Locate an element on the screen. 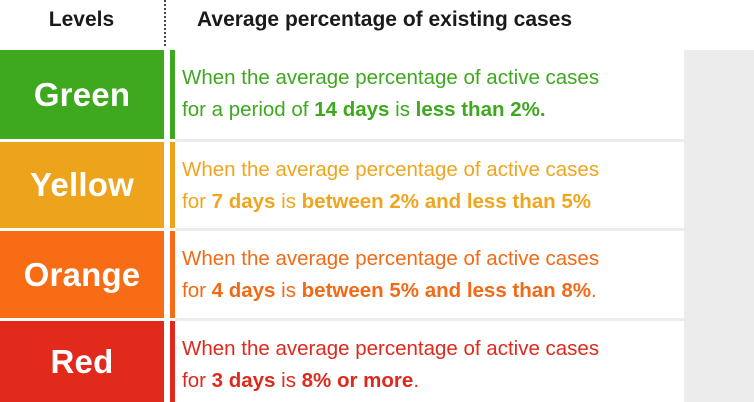 The image size is (754, 402). level-accent-bar-red is located at coordinates (172, 361).